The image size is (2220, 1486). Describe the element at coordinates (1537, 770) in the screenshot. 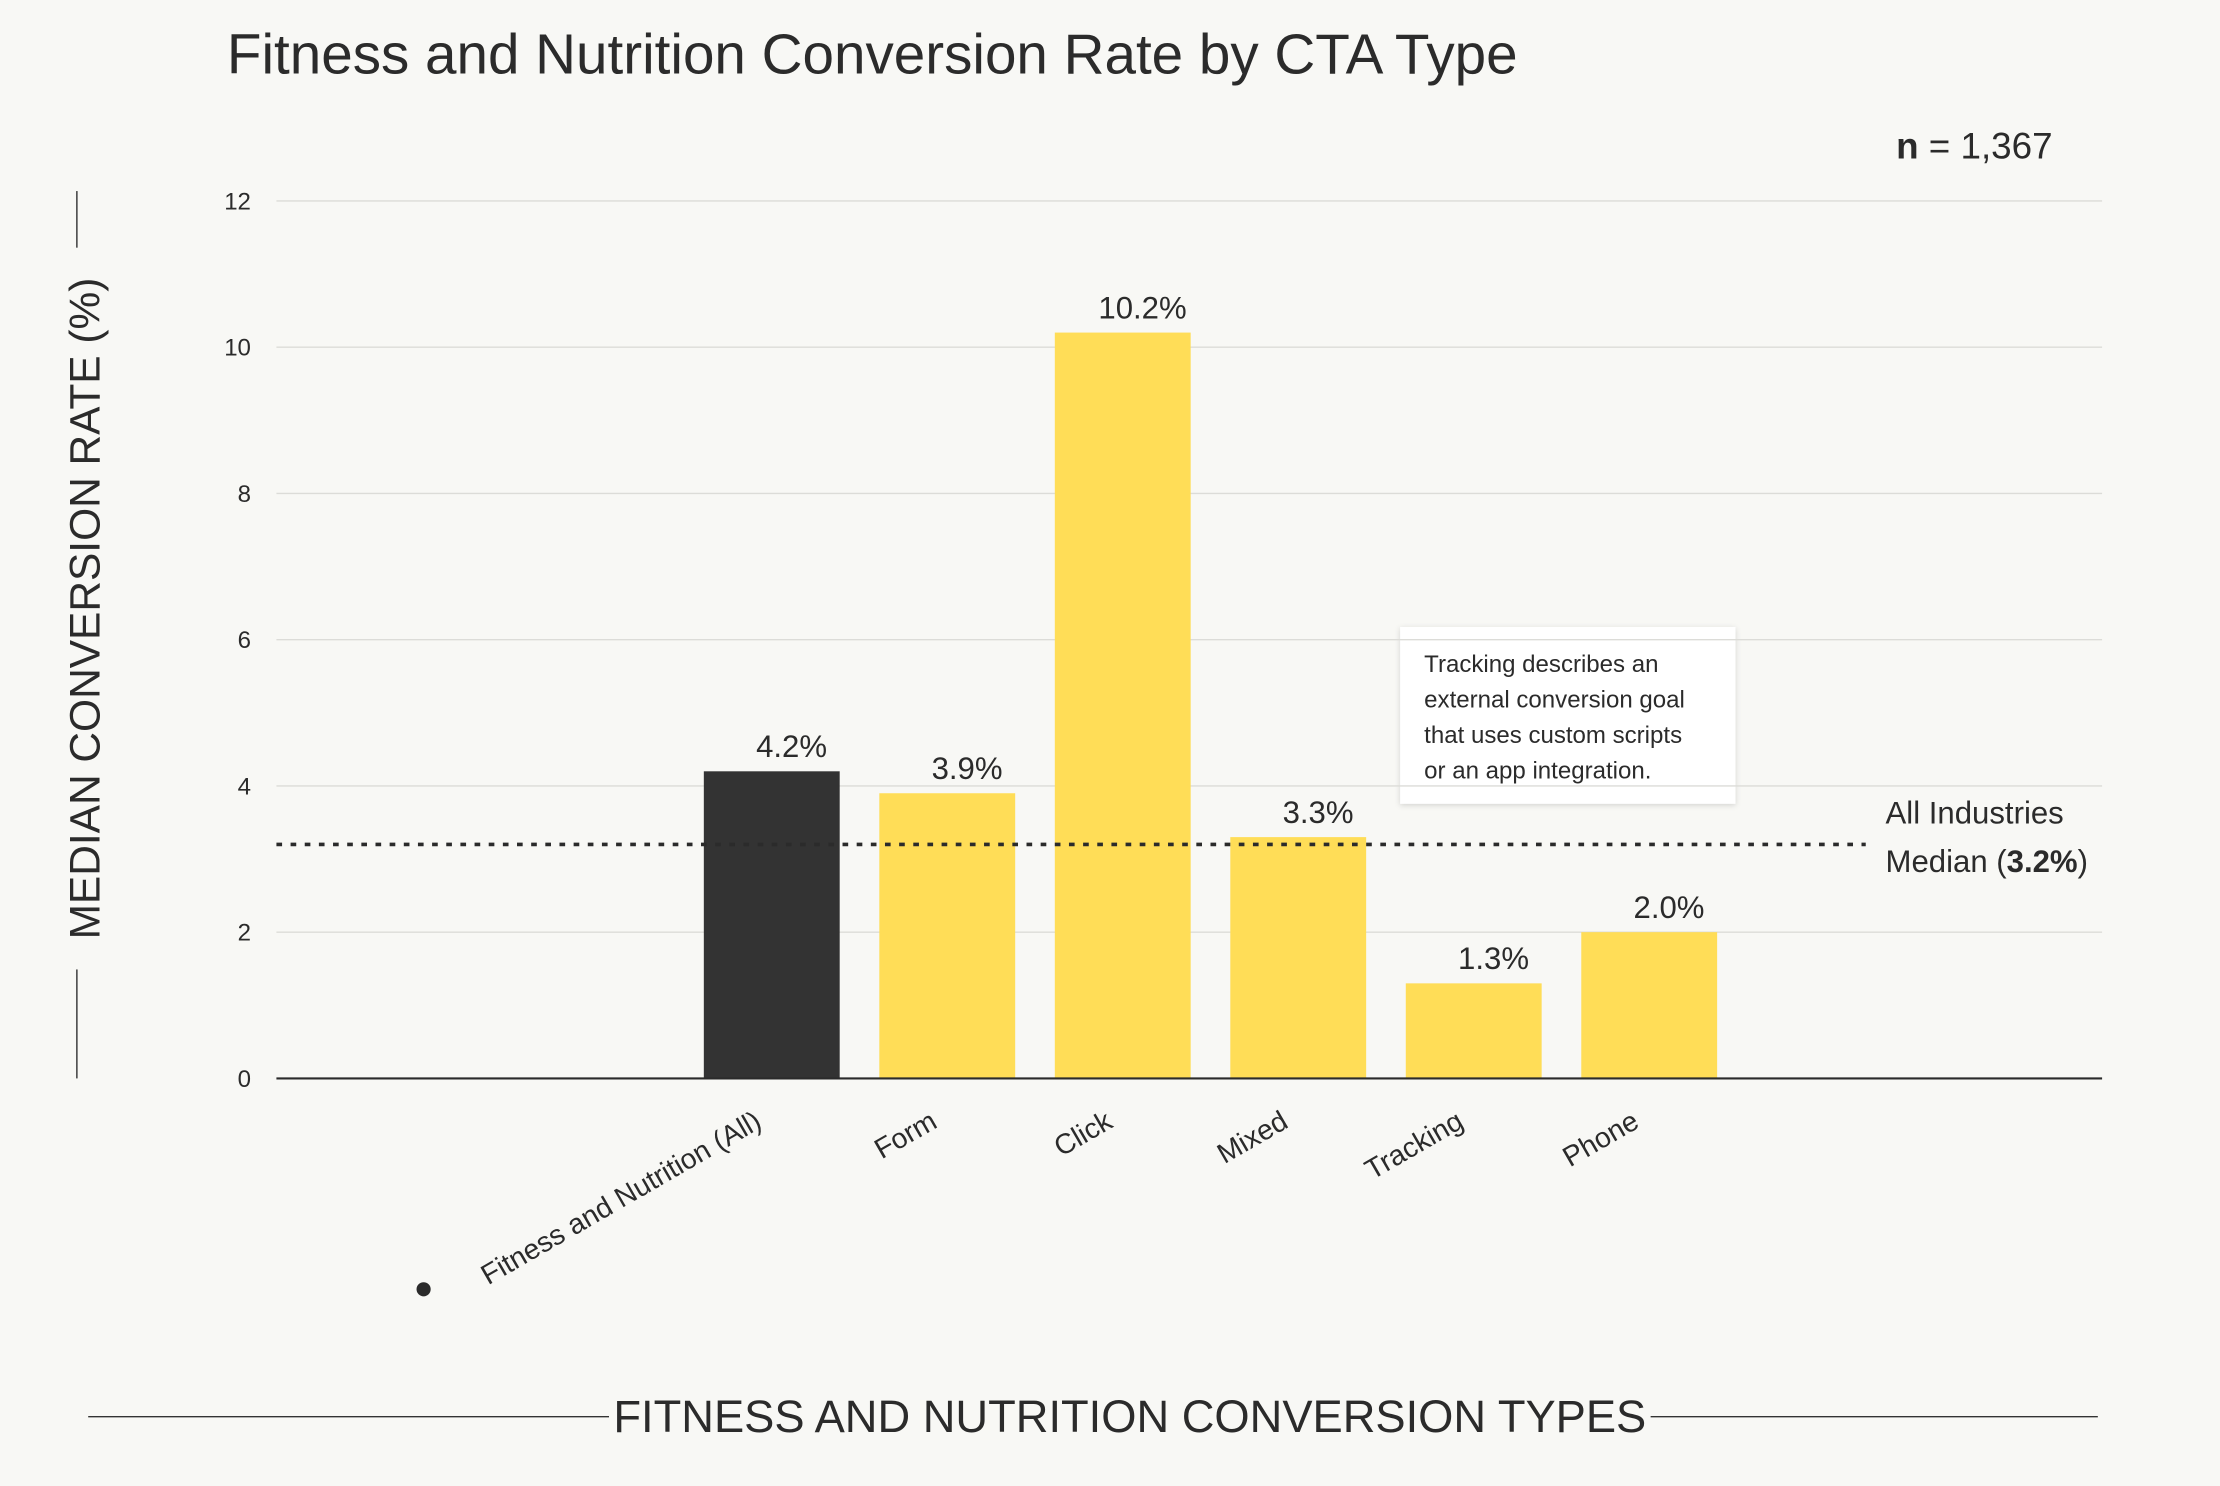

I see `annotation-line: or an app integration.` at that location.